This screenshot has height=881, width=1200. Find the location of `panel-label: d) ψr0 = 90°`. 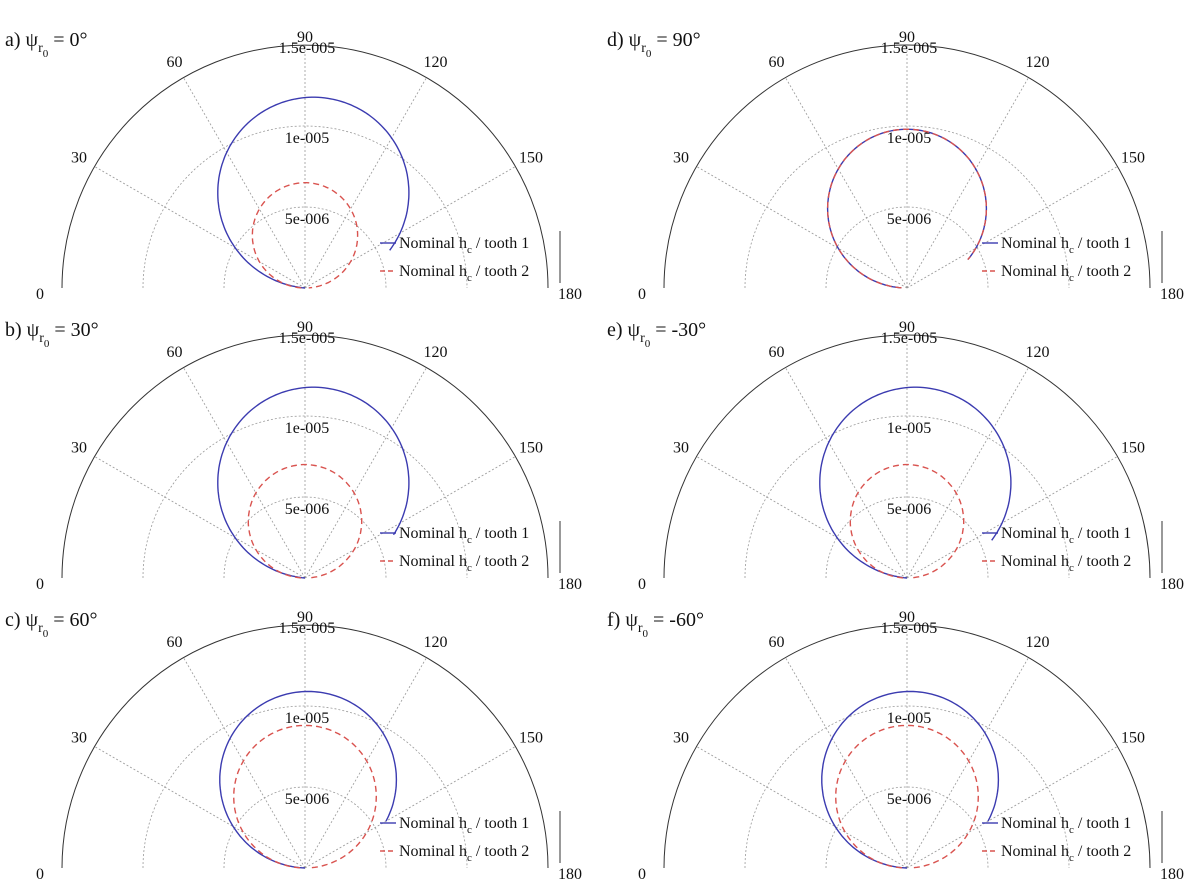

panel-label: d) ψr0 = 90° is located at coordinates (654, 44).